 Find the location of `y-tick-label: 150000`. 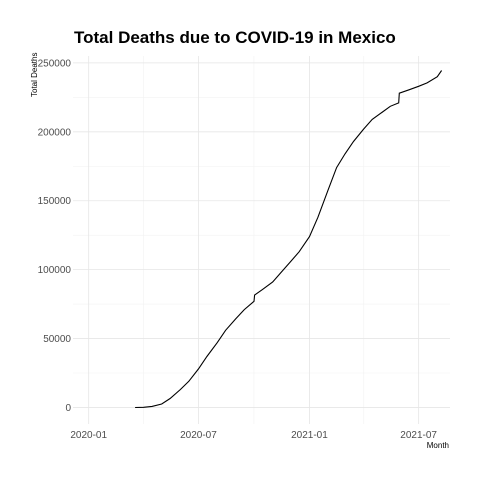

y-tick-label: 150000 is located at coordinates (55, 201).